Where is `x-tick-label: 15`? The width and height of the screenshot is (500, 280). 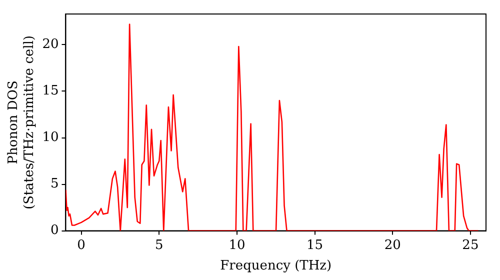 x-tick-label: 15 is located at coordinates (315, 245).